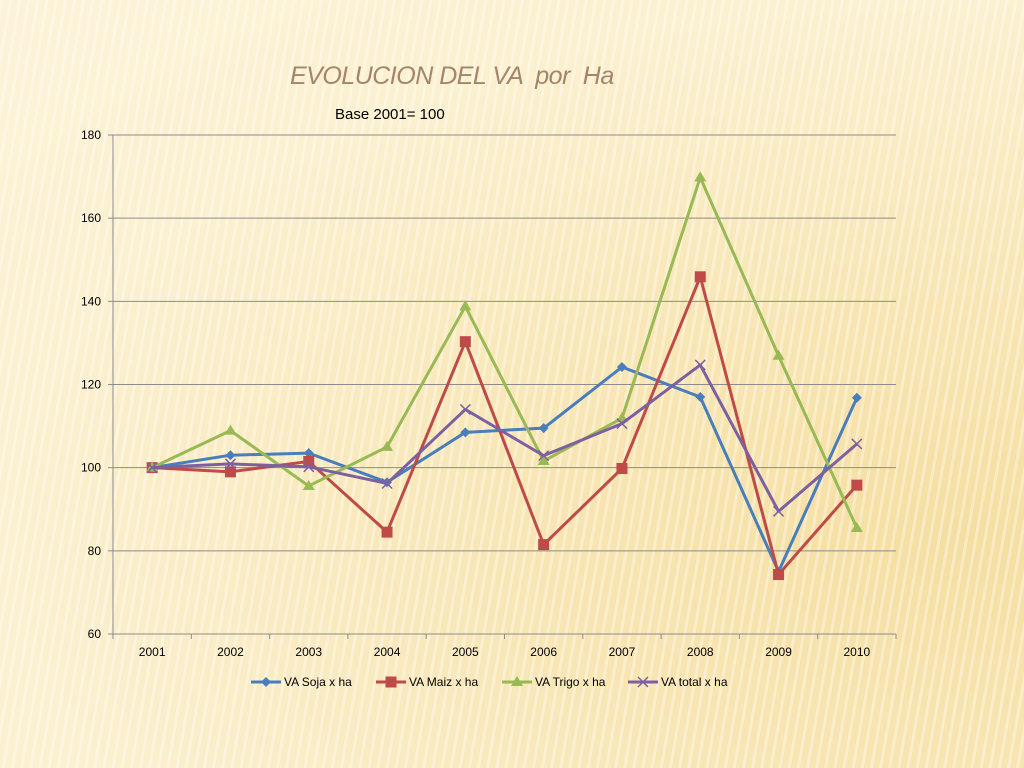 Image resolution: width=1024 pixels, height=768 pixels. Describe the element at coordinates (570, 682) in the screenshot. I see `legend-label: VA Trigo x ha` at that location.